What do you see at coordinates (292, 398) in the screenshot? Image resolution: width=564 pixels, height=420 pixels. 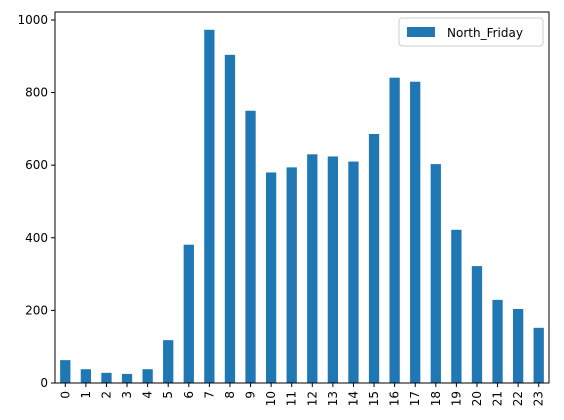 I see `x-tick-label: 11` at bounding box center [292, 398].